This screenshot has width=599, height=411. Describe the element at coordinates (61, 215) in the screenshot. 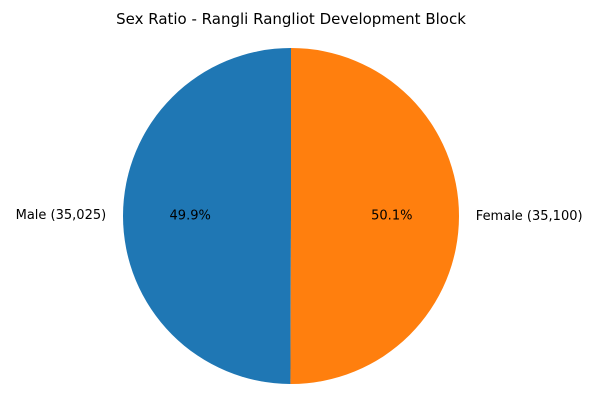

I see `slice-label-1: Male (35,025)` at that location.